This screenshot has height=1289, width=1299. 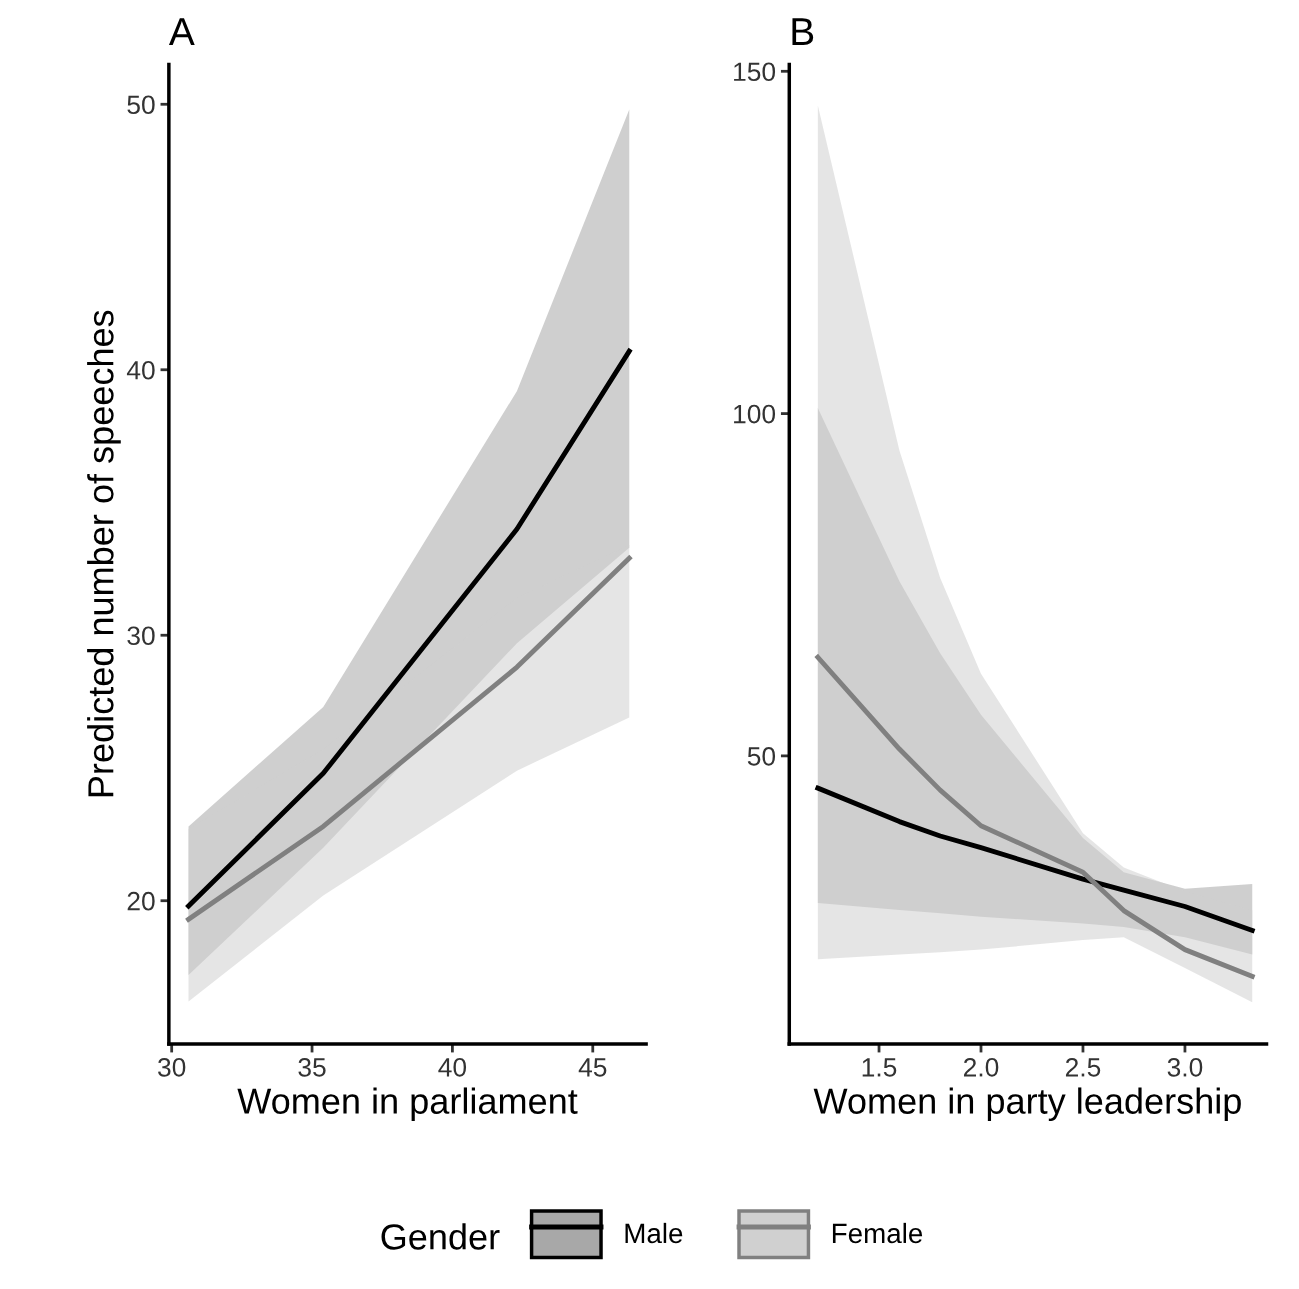 What do you see at coordinates (141, 636) in the screenshot?
I see `y-tick-label: 30` at bounding box center [141, 636].